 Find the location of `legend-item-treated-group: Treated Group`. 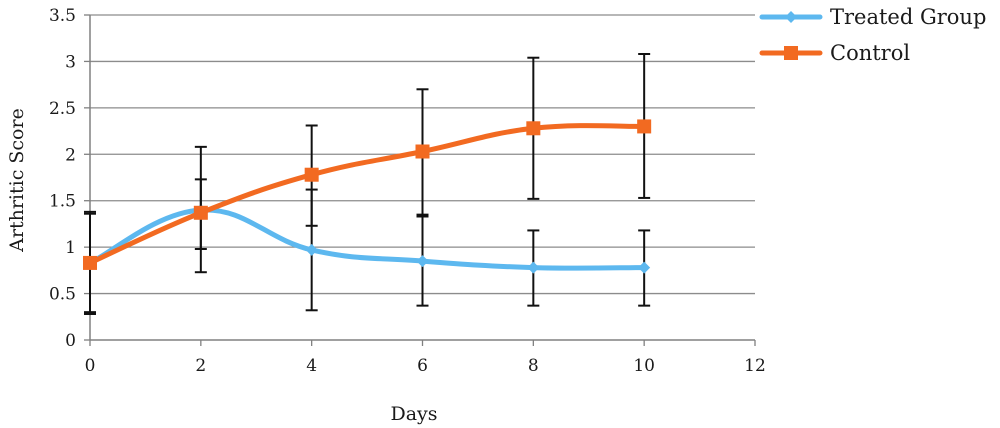

legend-item-treated-group: Treated Group is located at coordinates (874, 17).